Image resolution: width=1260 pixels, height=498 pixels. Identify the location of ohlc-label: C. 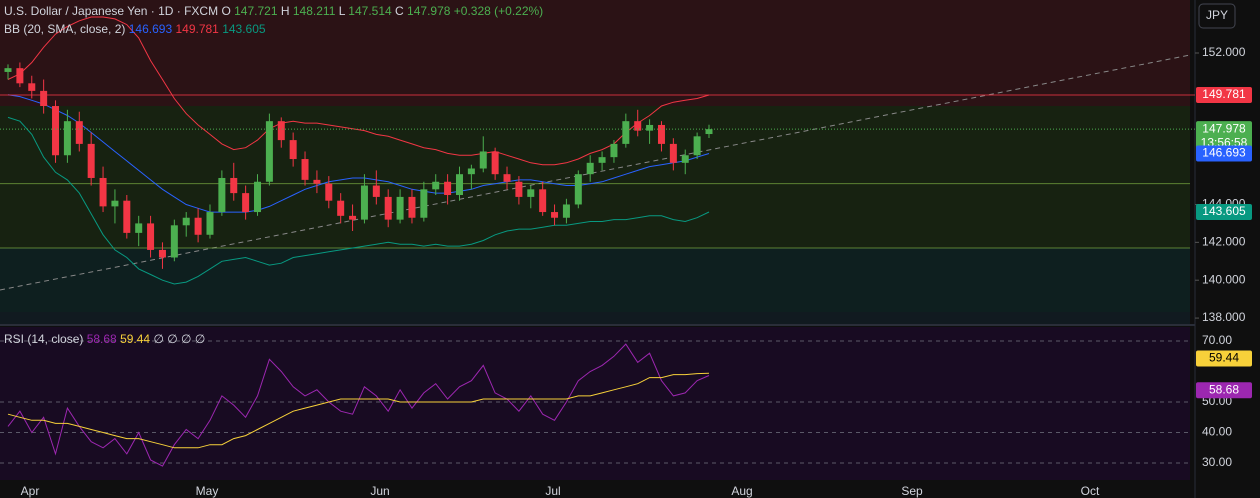
(399, 11).